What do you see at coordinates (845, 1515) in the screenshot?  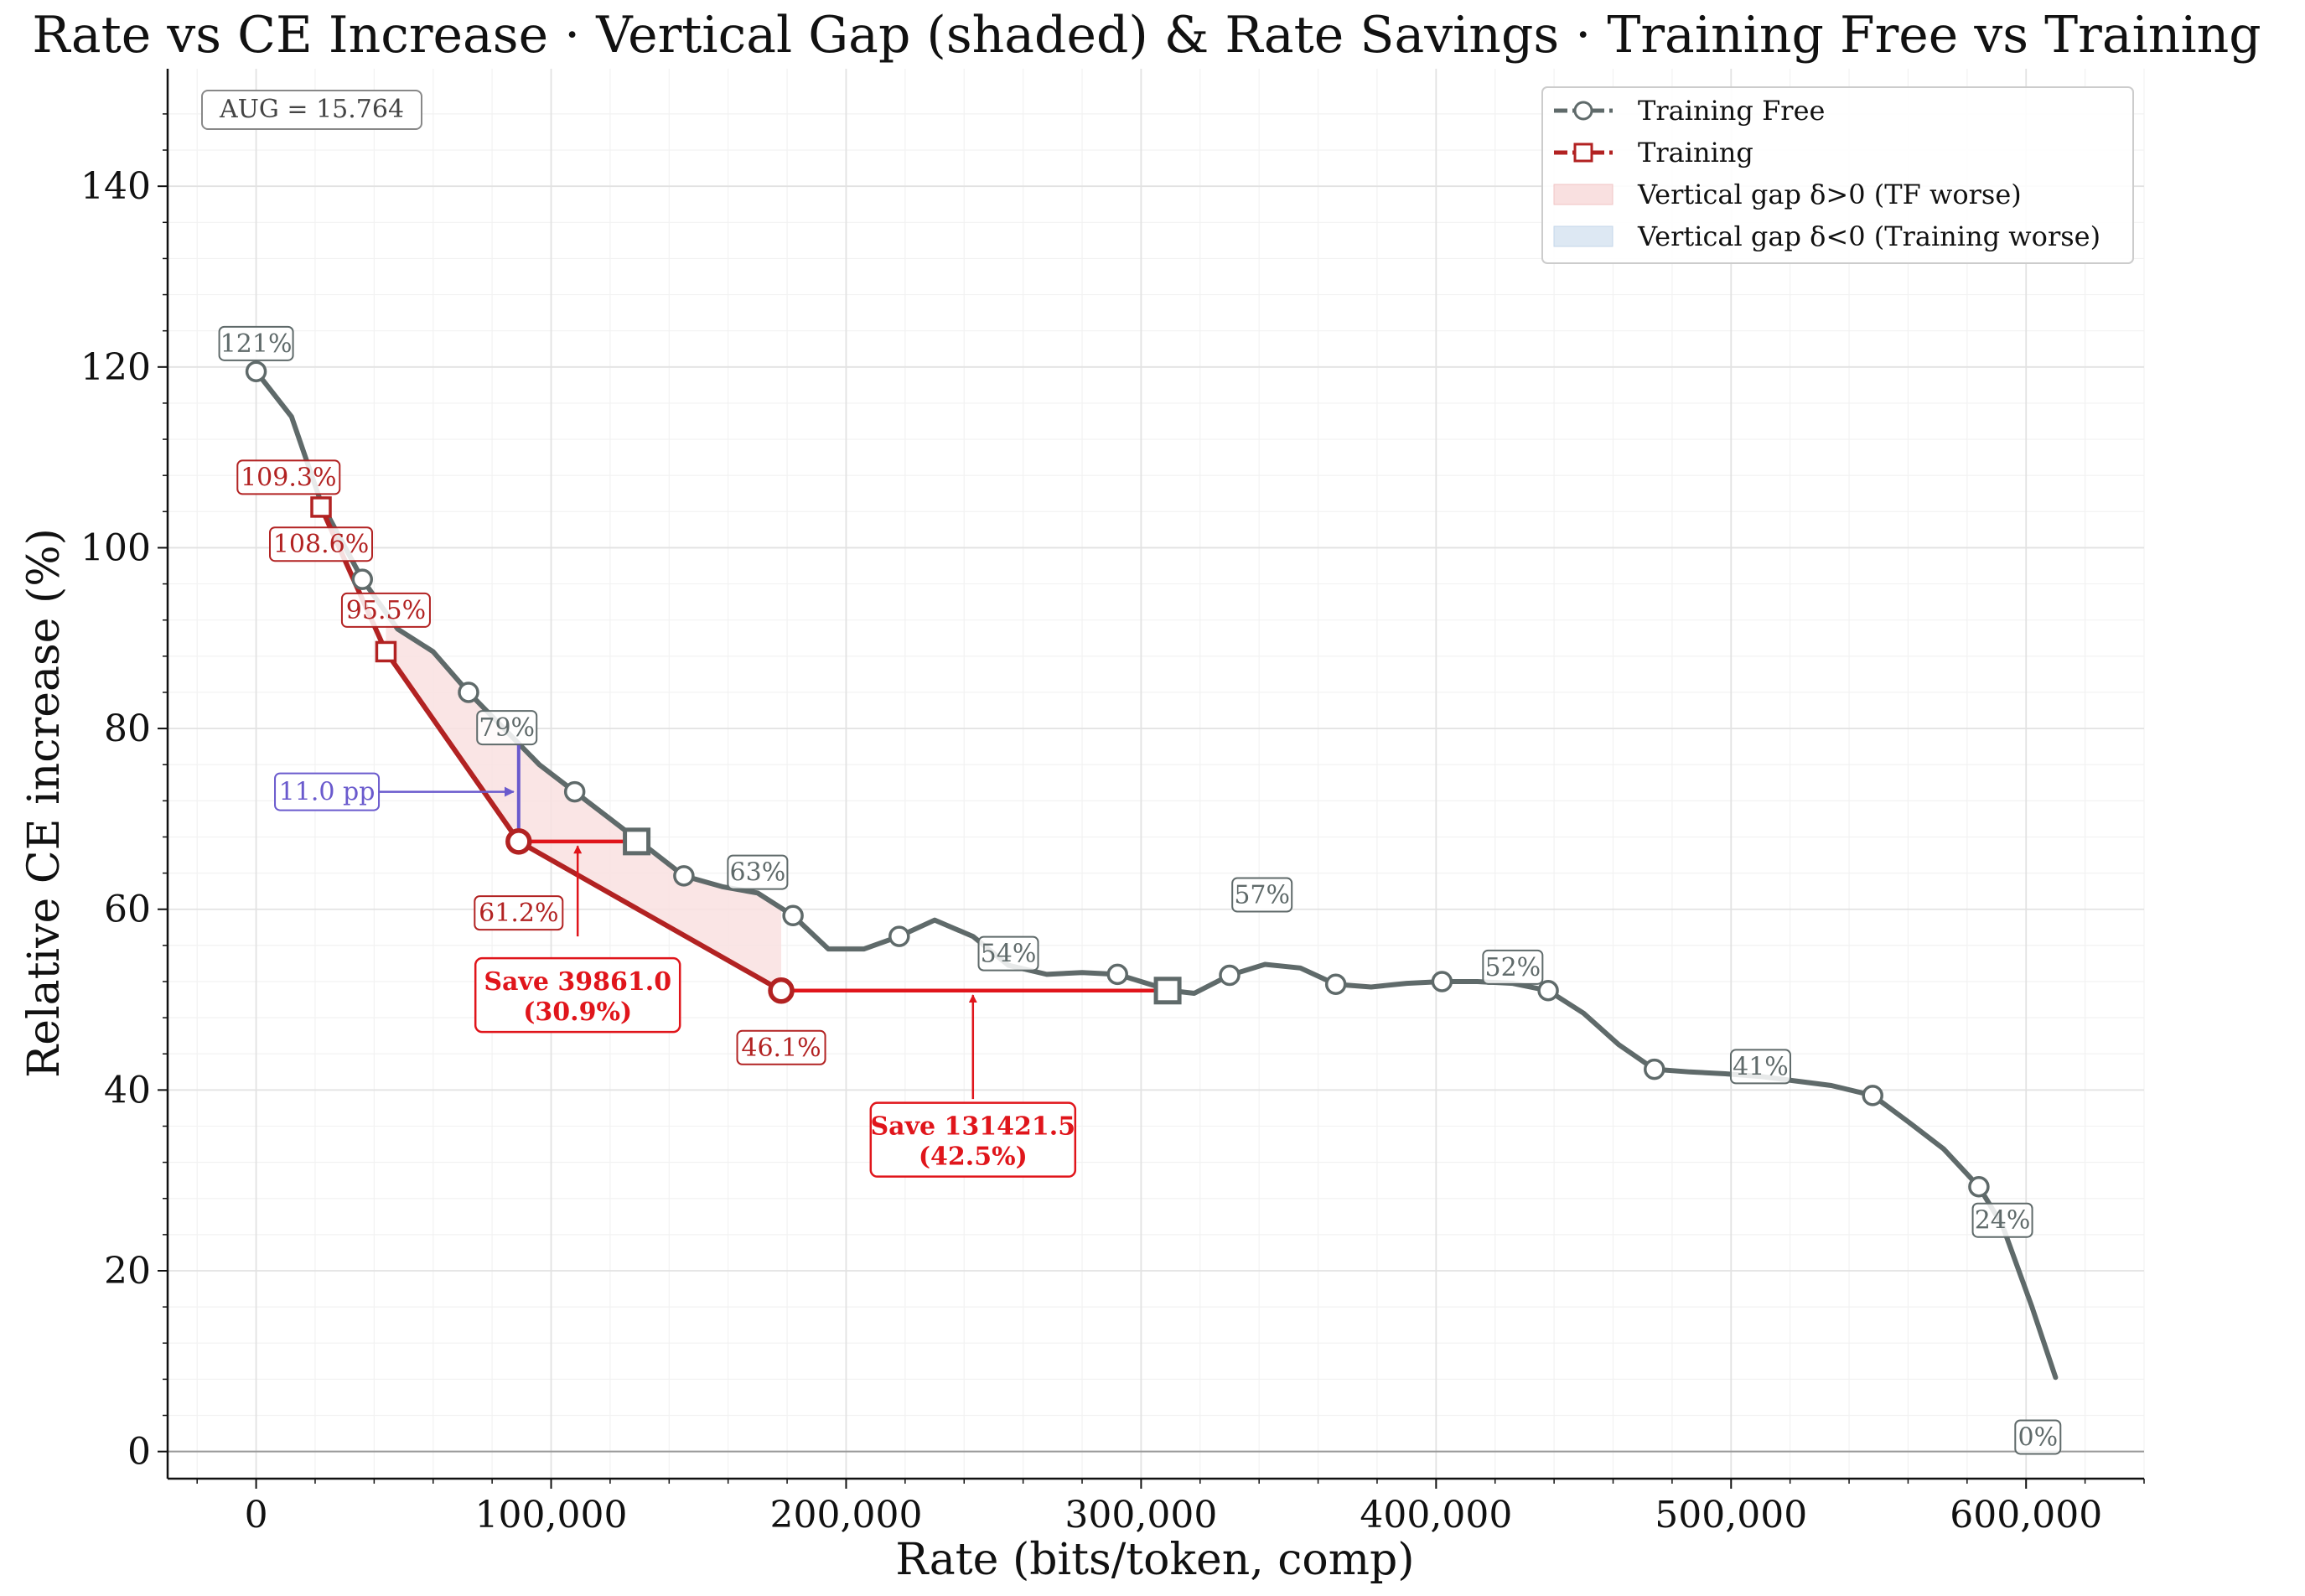 I see `x-tick-label: 200,000` at bounding box center [845, 1515].